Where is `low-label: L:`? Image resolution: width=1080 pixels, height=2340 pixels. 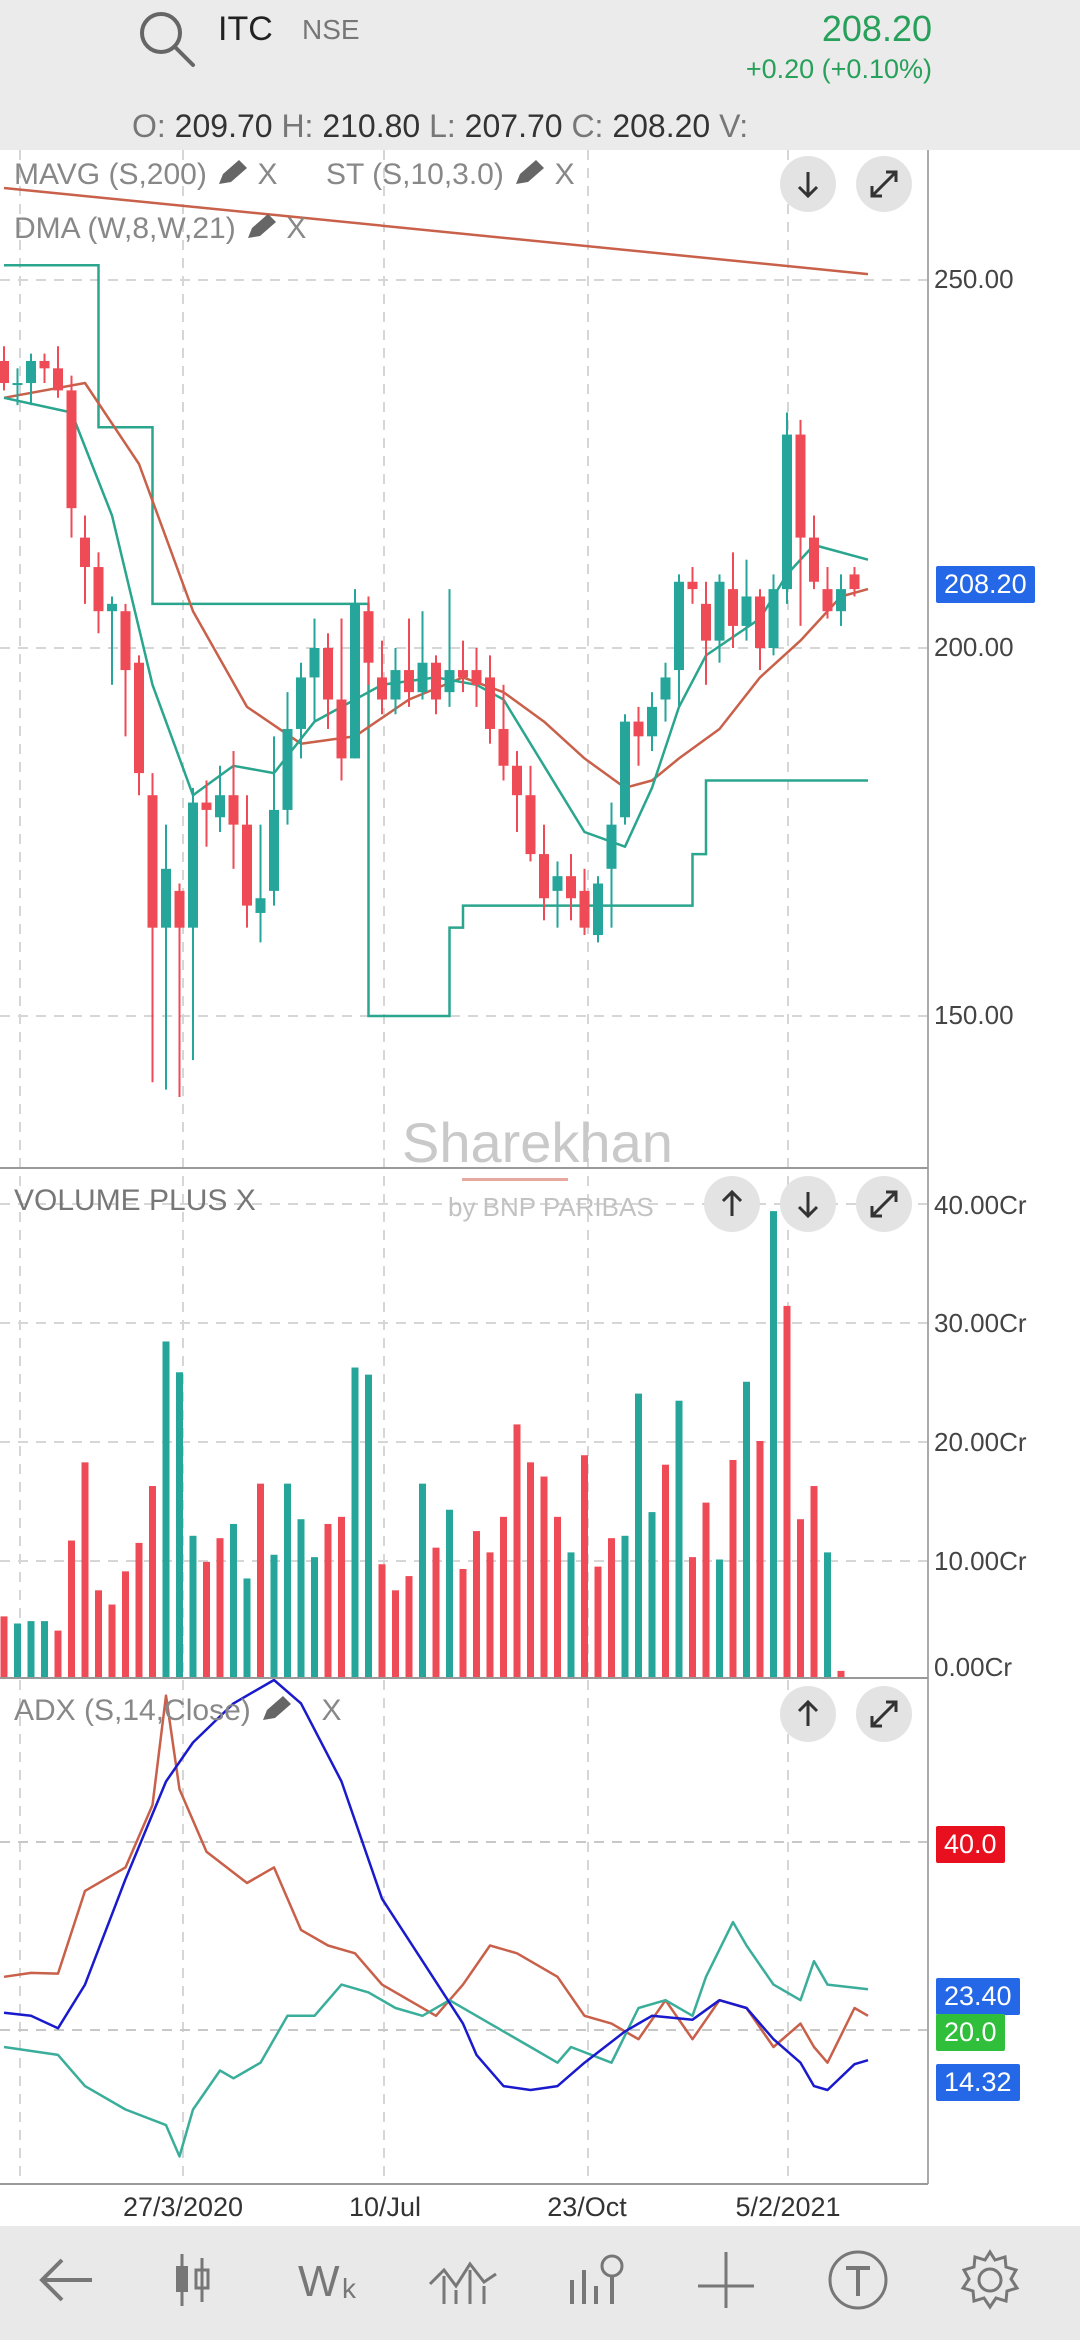 low-label: L: is located at coordinates (442, 126).